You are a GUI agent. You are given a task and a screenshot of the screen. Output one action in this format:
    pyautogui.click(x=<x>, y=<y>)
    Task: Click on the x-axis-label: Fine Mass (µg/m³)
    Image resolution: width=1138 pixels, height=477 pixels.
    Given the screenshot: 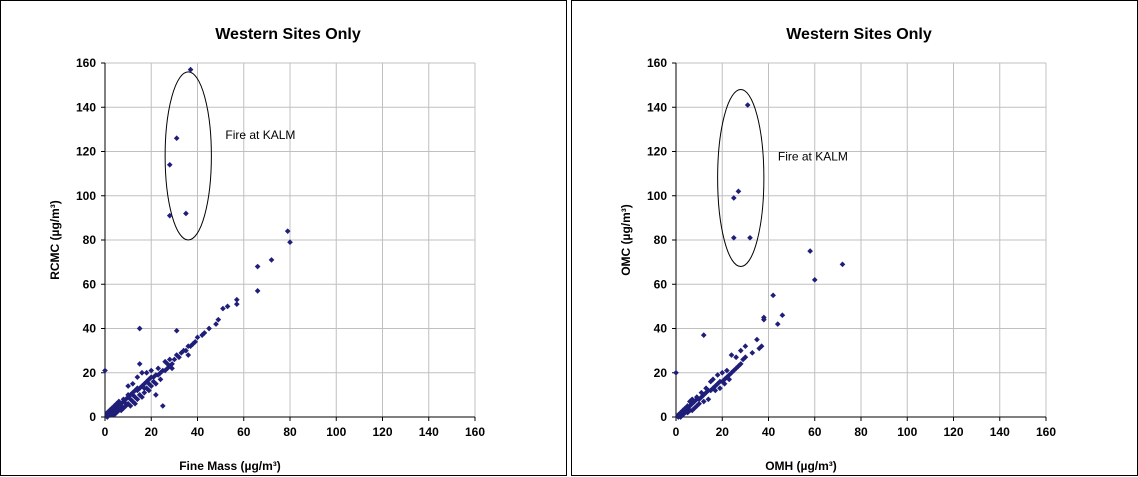 What is the action you would take?
    pyautogui.click(x=230, y=466)
    